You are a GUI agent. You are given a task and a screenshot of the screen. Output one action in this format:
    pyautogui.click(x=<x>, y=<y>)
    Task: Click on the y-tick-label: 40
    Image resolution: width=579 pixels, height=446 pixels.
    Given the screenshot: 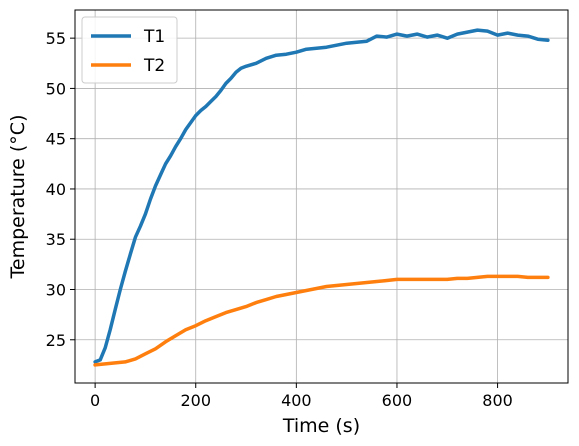 What is the action you would take?
    pyautogui.click(x=56, y=189)
    